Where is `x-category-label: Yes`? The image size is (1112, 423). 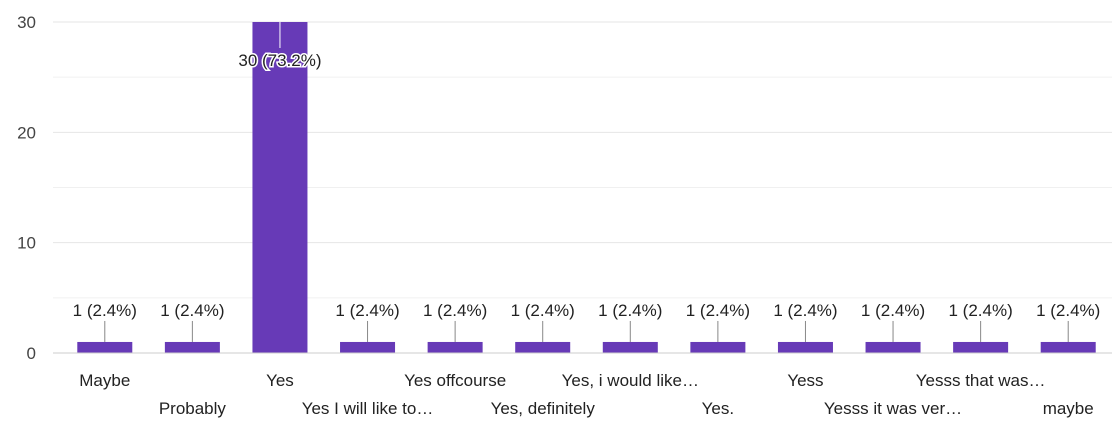 x-category-label: Yes is located at coordinates (280, 380).